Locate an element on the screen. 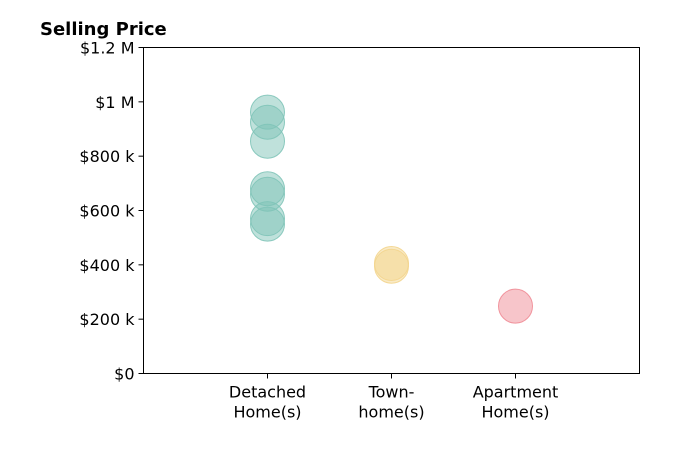  y-axis: $0 $200 k $400 k $600 k $800 k $1 M $1.2 M is located at coordinates (111, 211).